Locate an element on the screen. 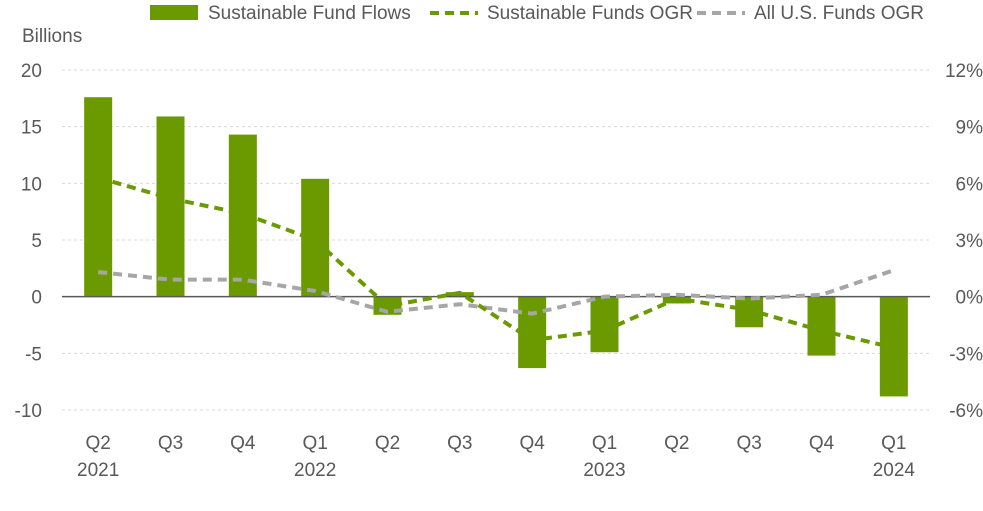 Image resolution: width=983 pixels, height=511 pixels. y-left-tick-label: 10 is located at coordinates (31, 184).